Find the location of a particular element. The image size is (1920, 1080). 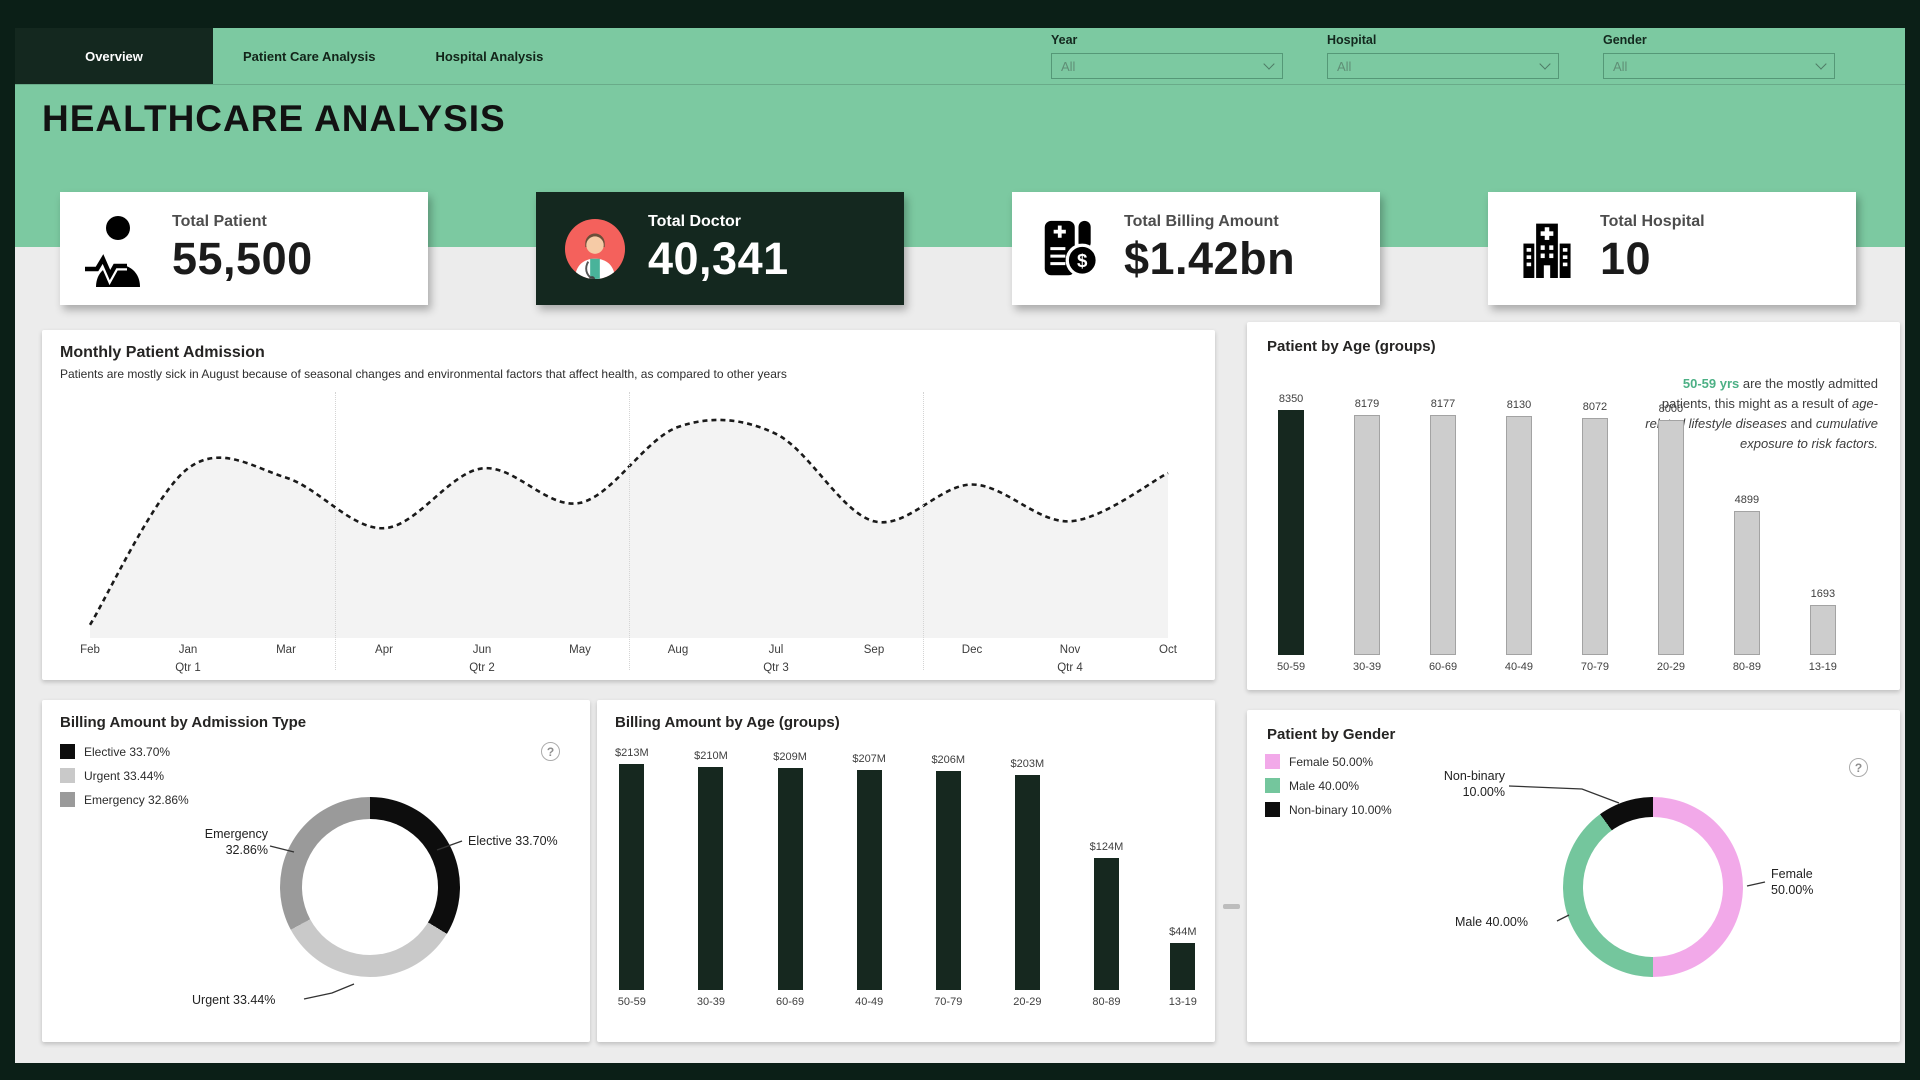

filter-gender-value: All is located at coordinates (1620, 66).